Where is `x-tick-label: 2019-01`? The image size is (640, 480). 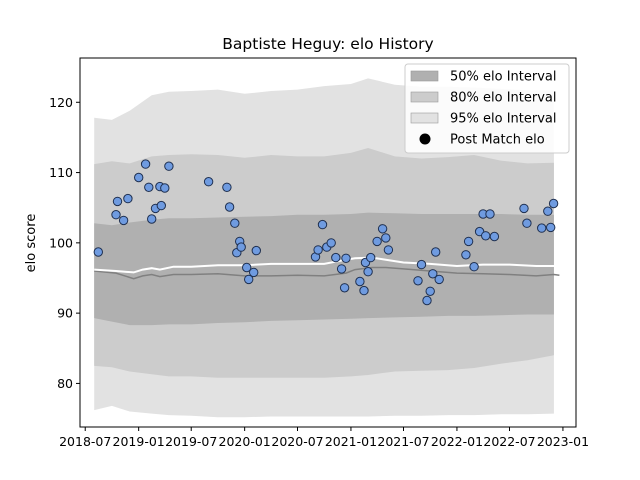 x-tick-label: 2019-01 is located at coordinates (139, 441).